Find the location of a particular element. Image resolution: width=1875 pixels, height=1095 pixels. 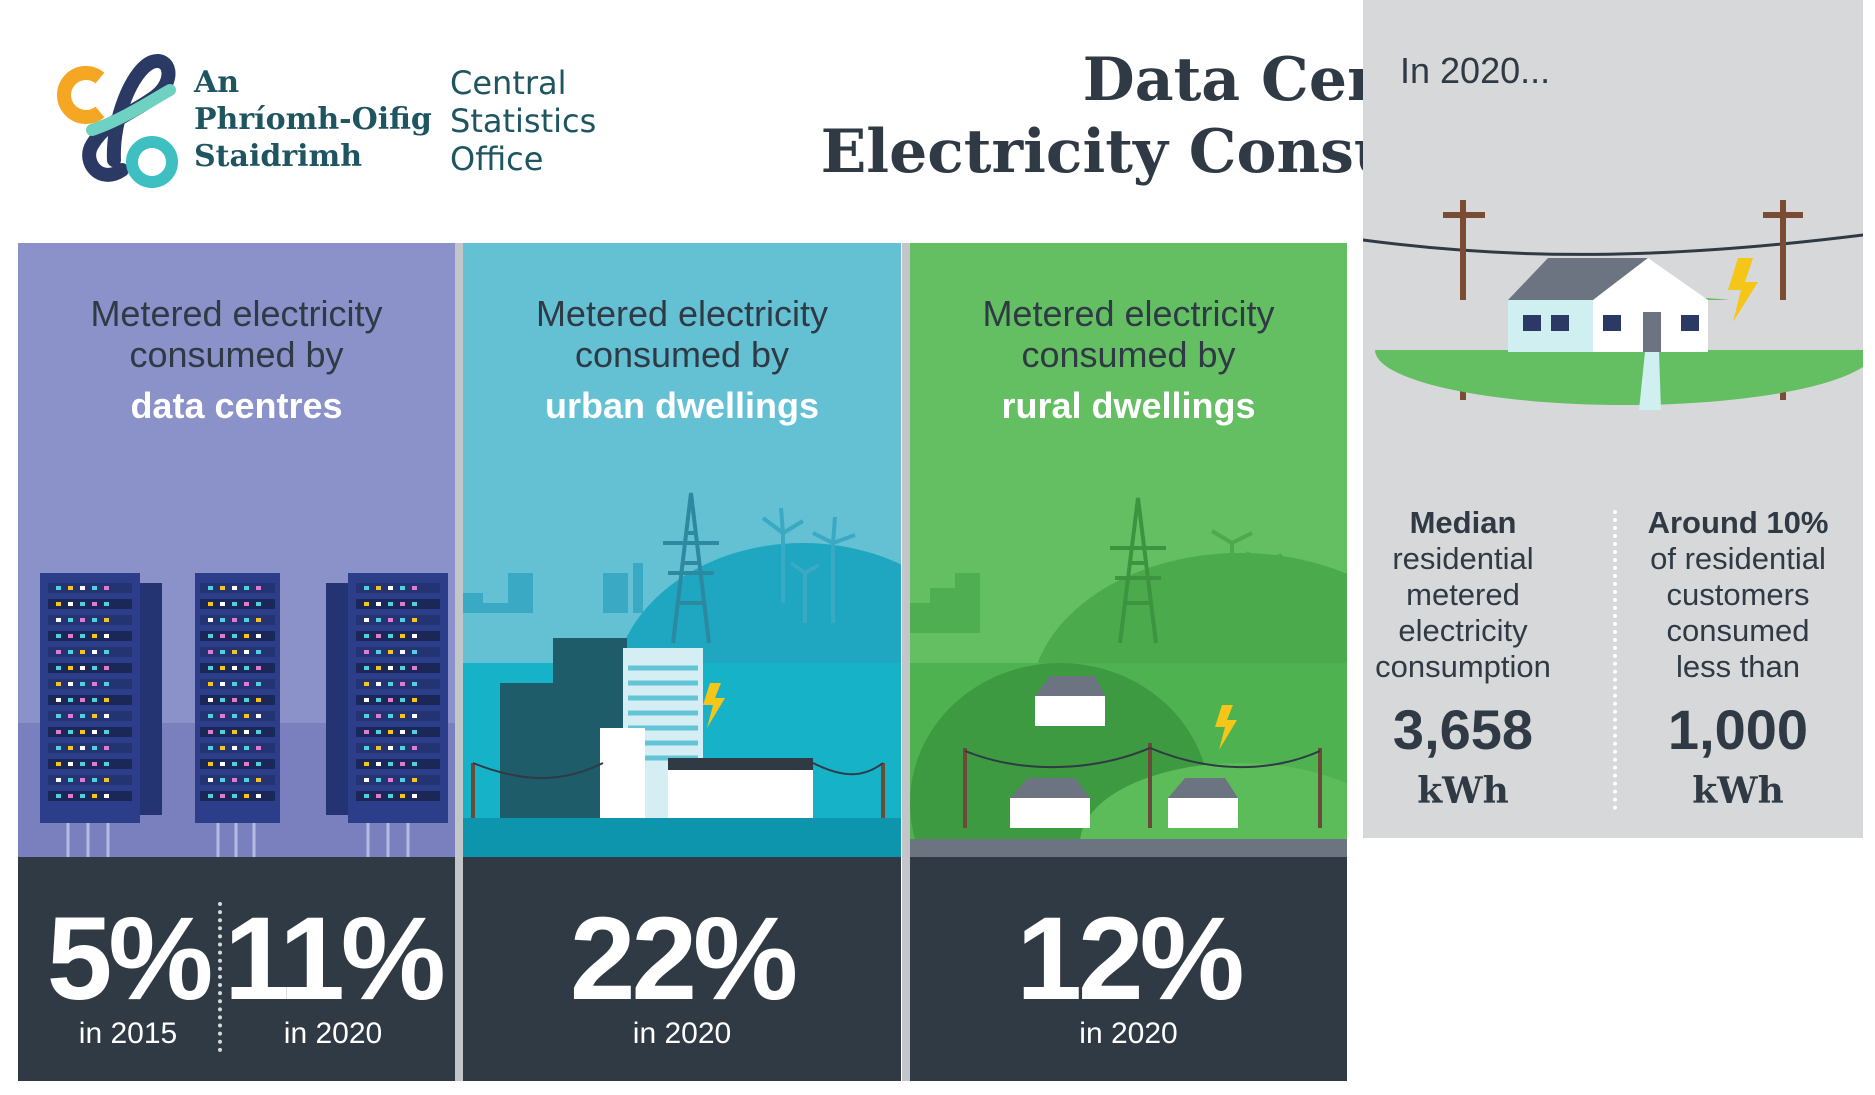

stat-value-2015: 5% is located at coordinates (130, 959).